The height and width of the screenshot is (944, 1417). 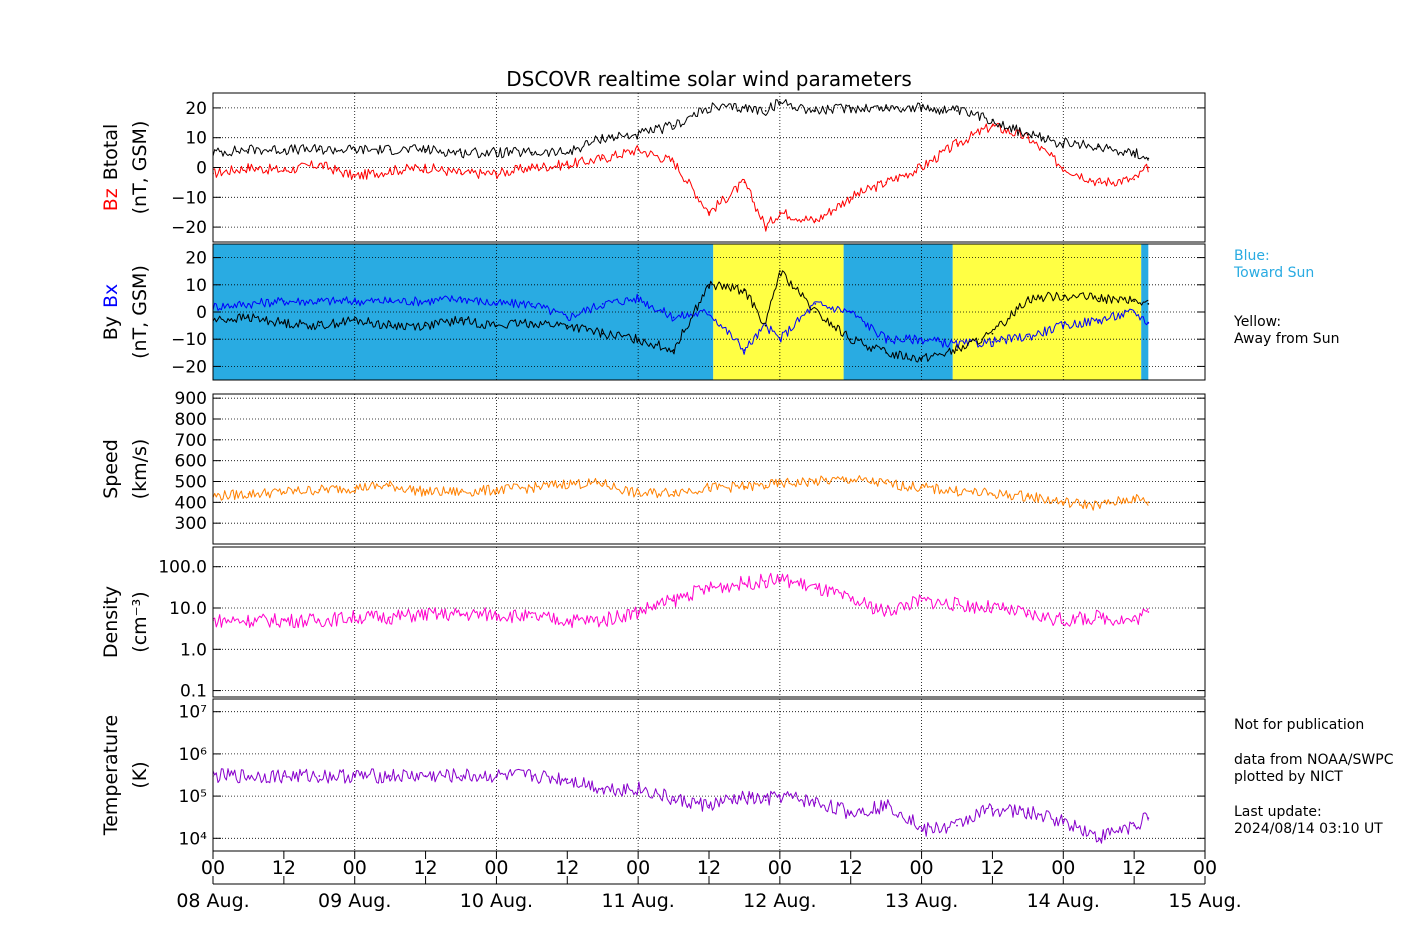 What do you see at coordinates (1314, 768) in the screenshot?
I see `source-note: data from NOAA/SWPC plotted by NICT` at bounding box center [1314, 768].